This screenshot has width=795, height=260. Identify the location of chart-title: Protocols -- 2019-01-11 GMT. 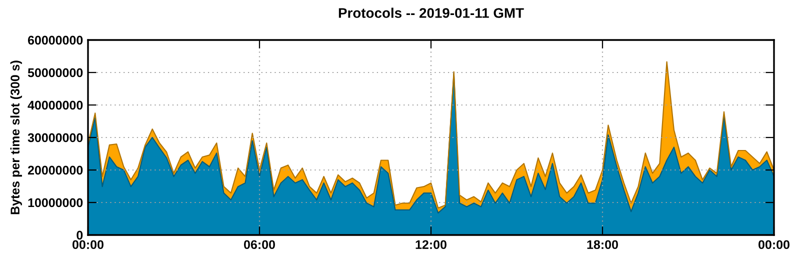
(431, 13).